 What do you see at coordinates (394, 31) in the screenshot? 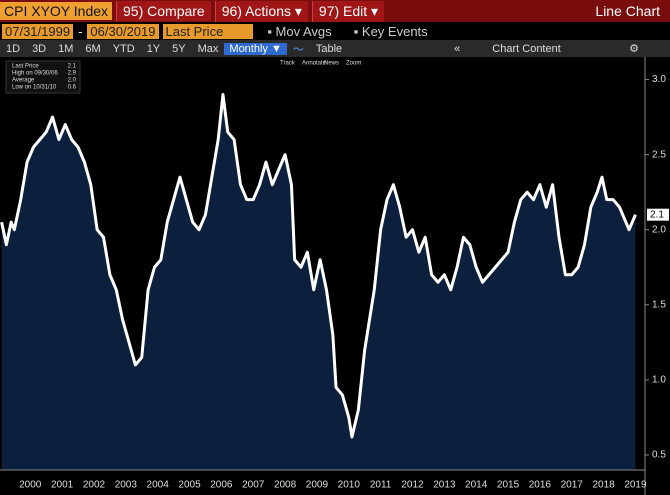
I see `key-events-label: Key Events` at bounding box center [394, 31].